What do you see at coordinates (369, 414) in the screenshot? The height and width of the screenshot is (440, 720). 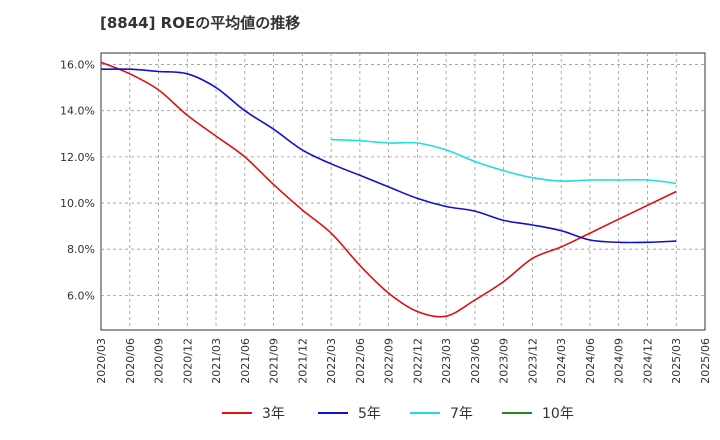 I see `legend-label-5y: 5年` at bounding box center [369, 414].